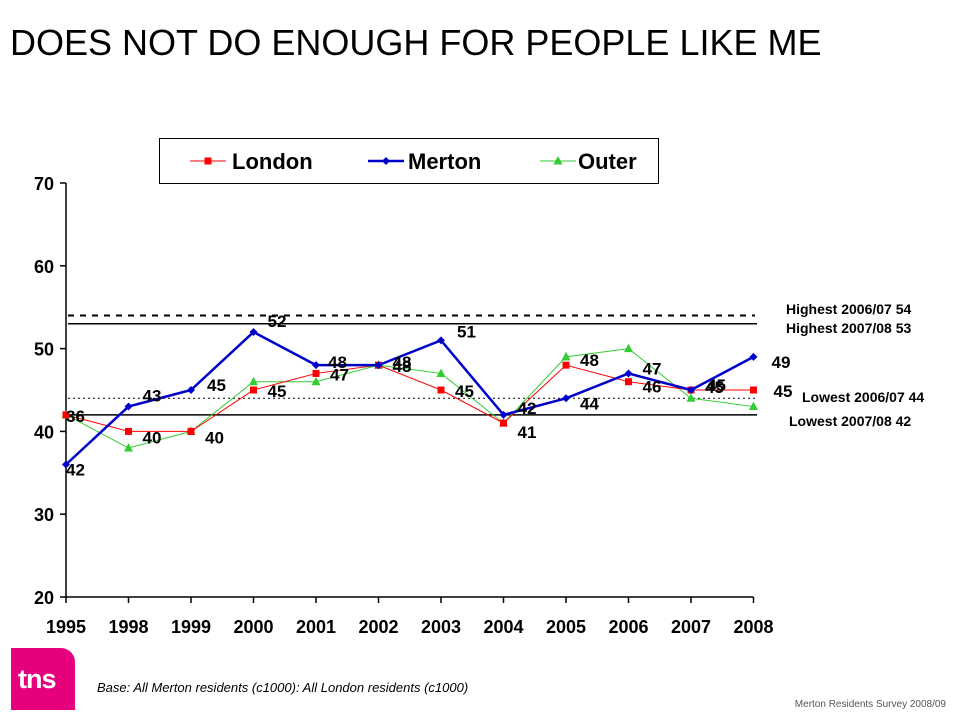 The image size is (960, 720). I want to click on data-label: 51, so click(466, 331).